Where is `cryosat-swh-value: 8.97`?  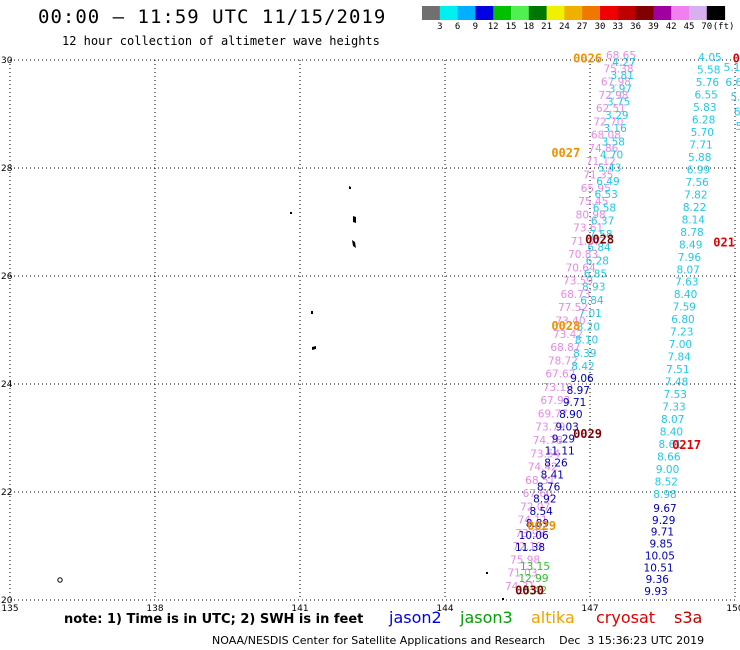
cryosat-swh-value: 8.97 is located at coordinates (578, 391).